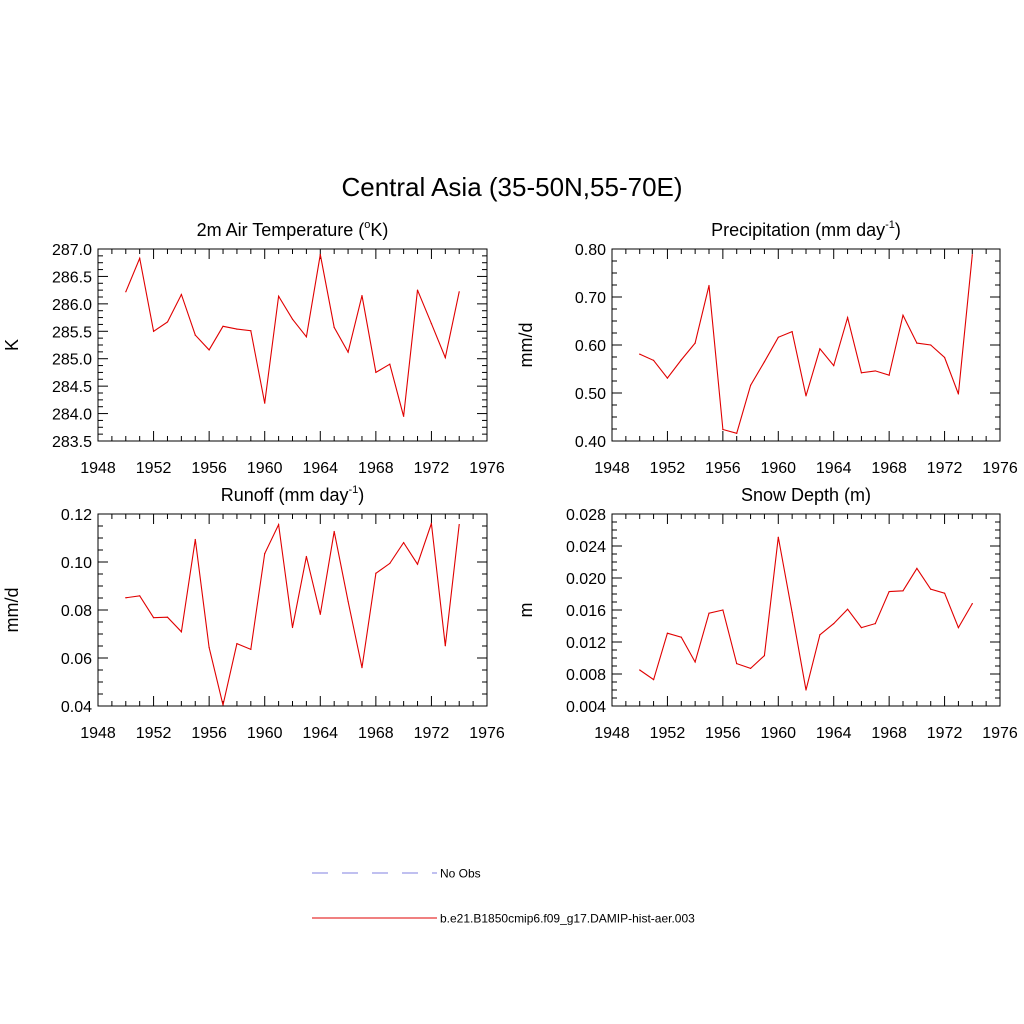  Describe the element at coordinates (76, 659) in the screenshot. I see `y-tick-label-runoff: 0.06` at that location.